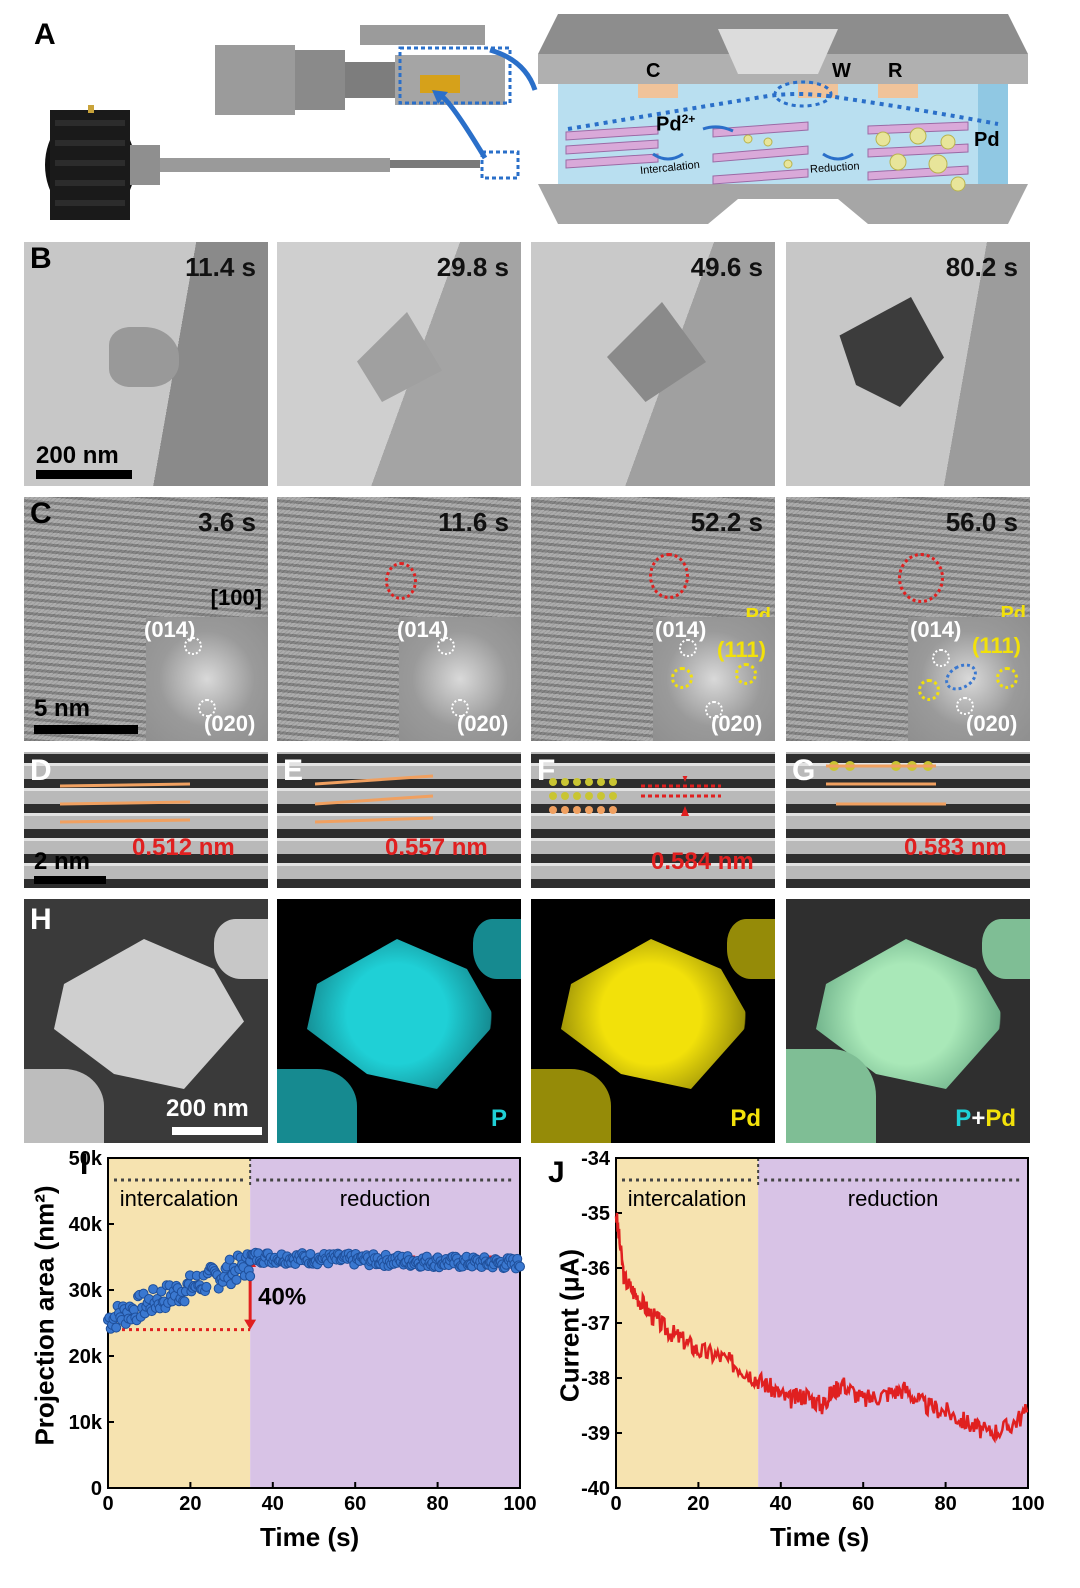  Describe the element at coordinates (236, 597) in the screenshot. I see `zone-axis-label: [100]` at that location.